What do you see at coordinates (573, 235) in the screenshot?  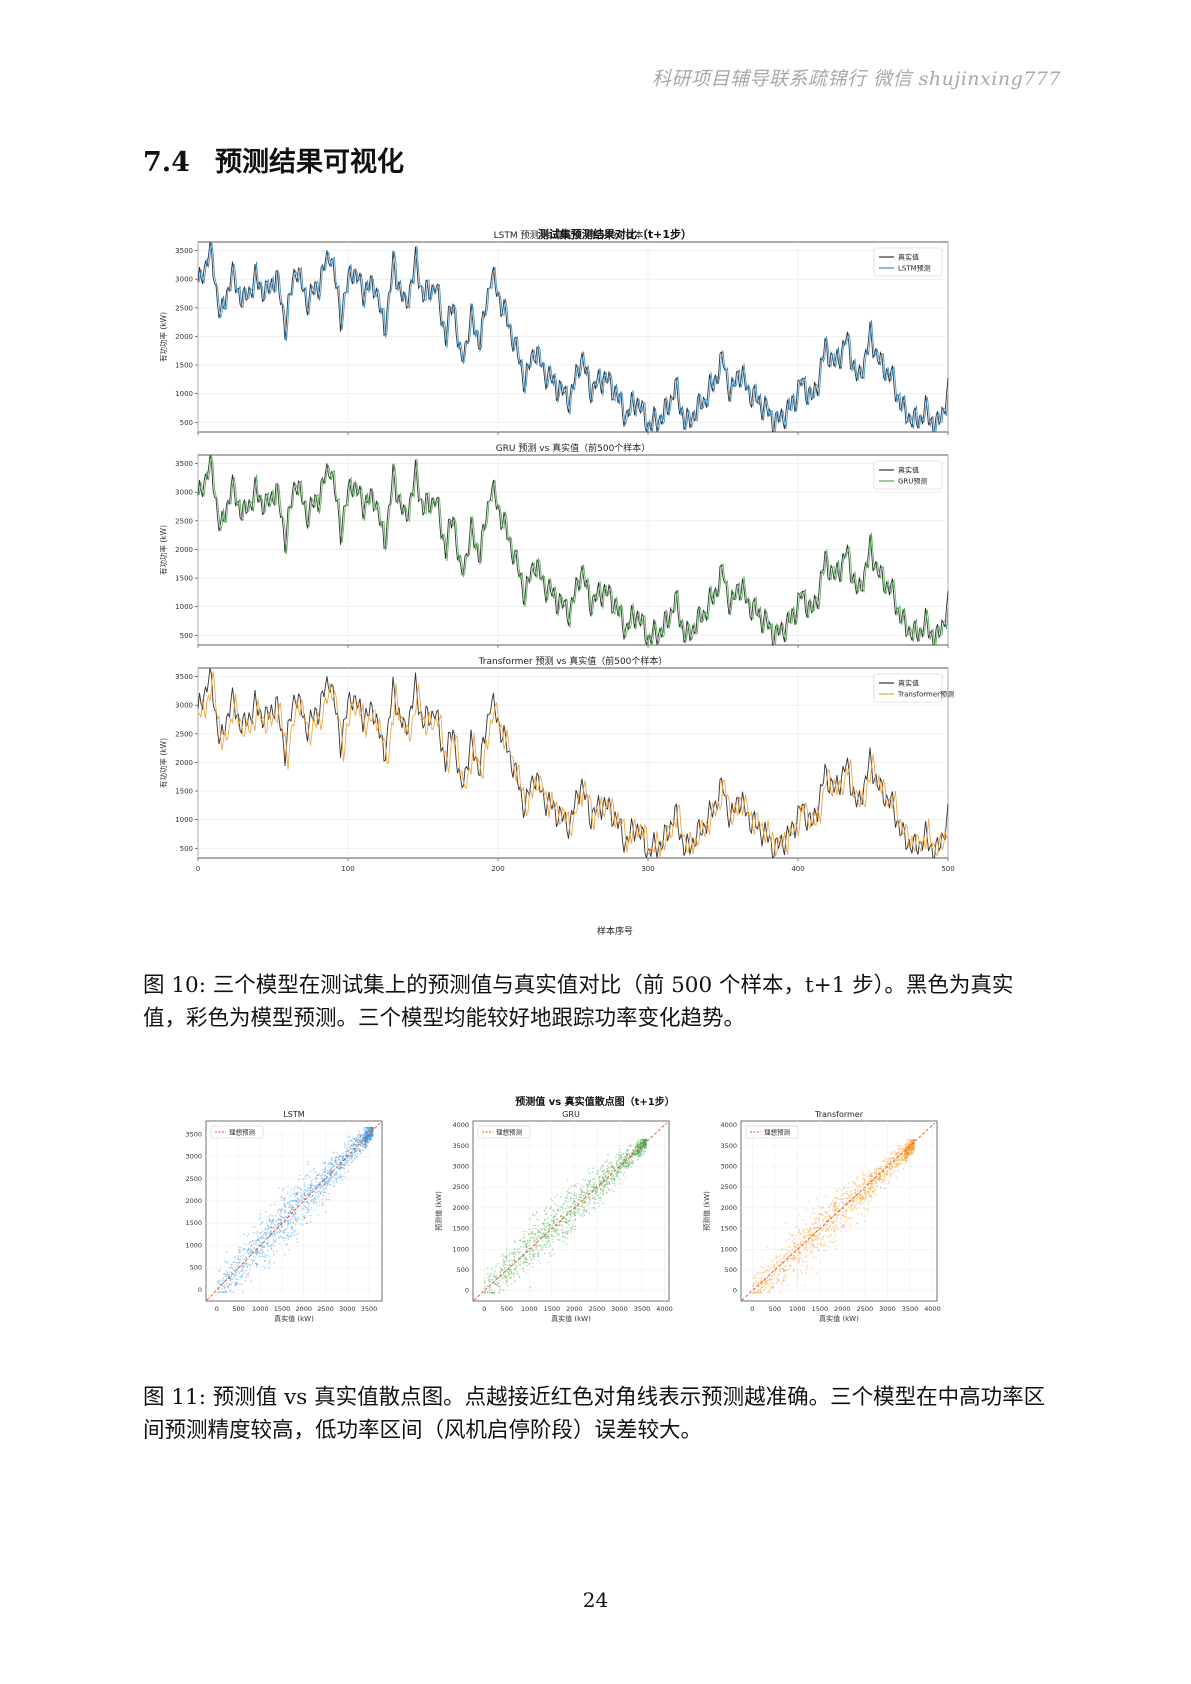 I see `panel-title: LSTM 预测 vs 真实值（前500个样本）` at bounding box center [573, 235].